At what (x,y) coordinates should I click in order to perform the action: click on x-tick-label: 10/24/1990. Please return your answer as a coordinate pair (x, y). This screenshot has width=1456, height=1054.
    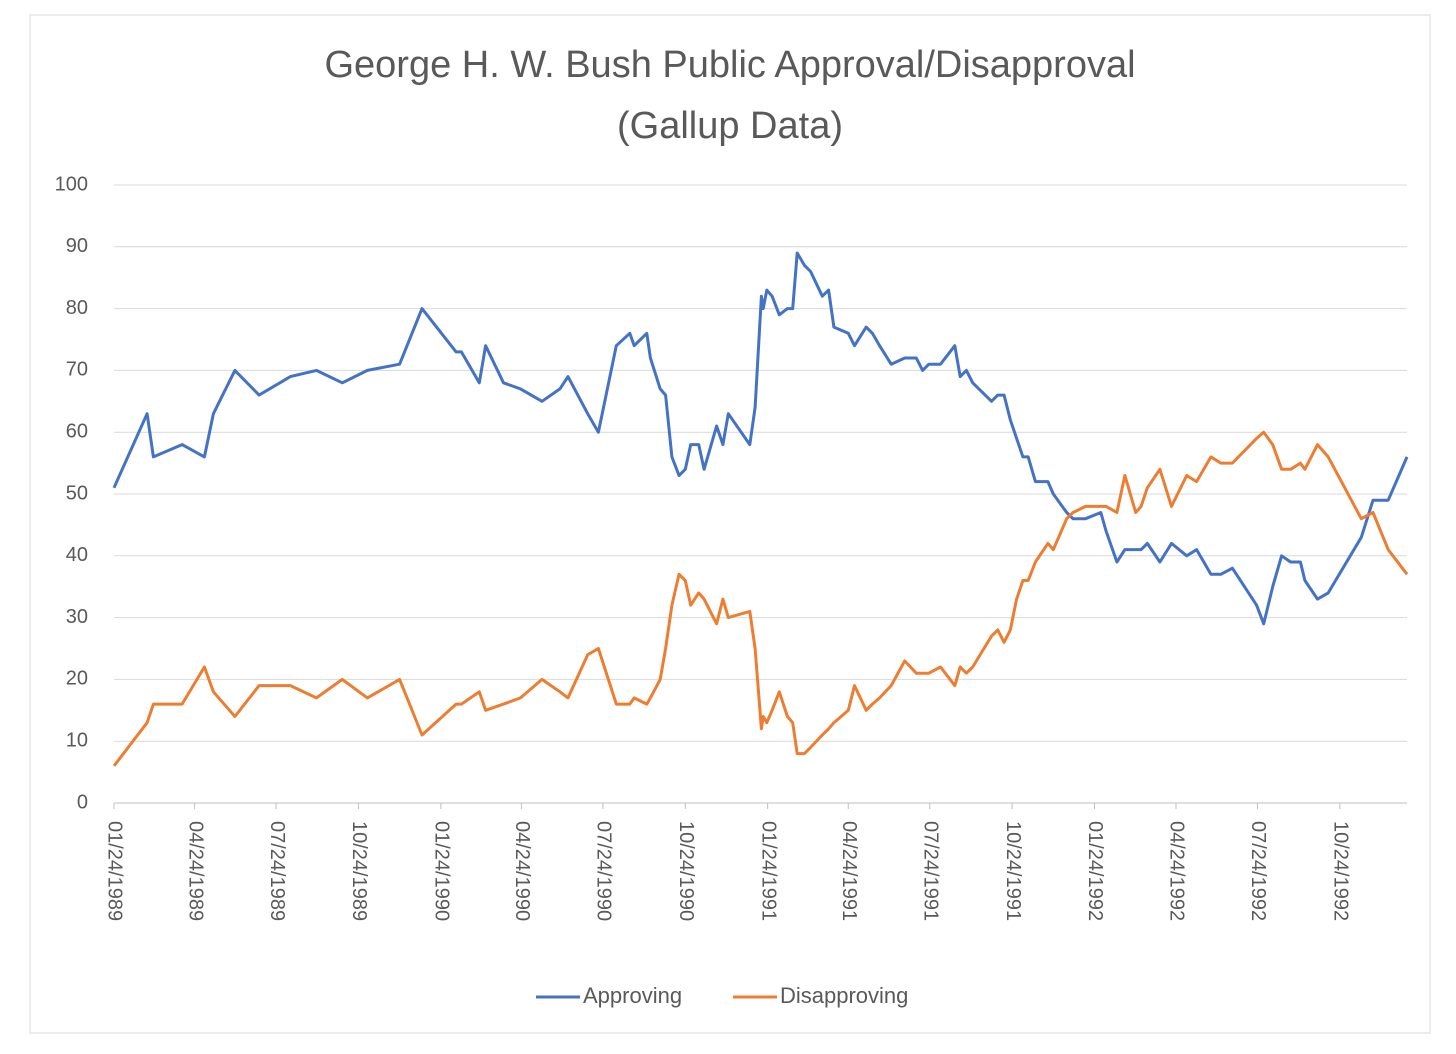
    Looking at the image, I should click on (686, 871).